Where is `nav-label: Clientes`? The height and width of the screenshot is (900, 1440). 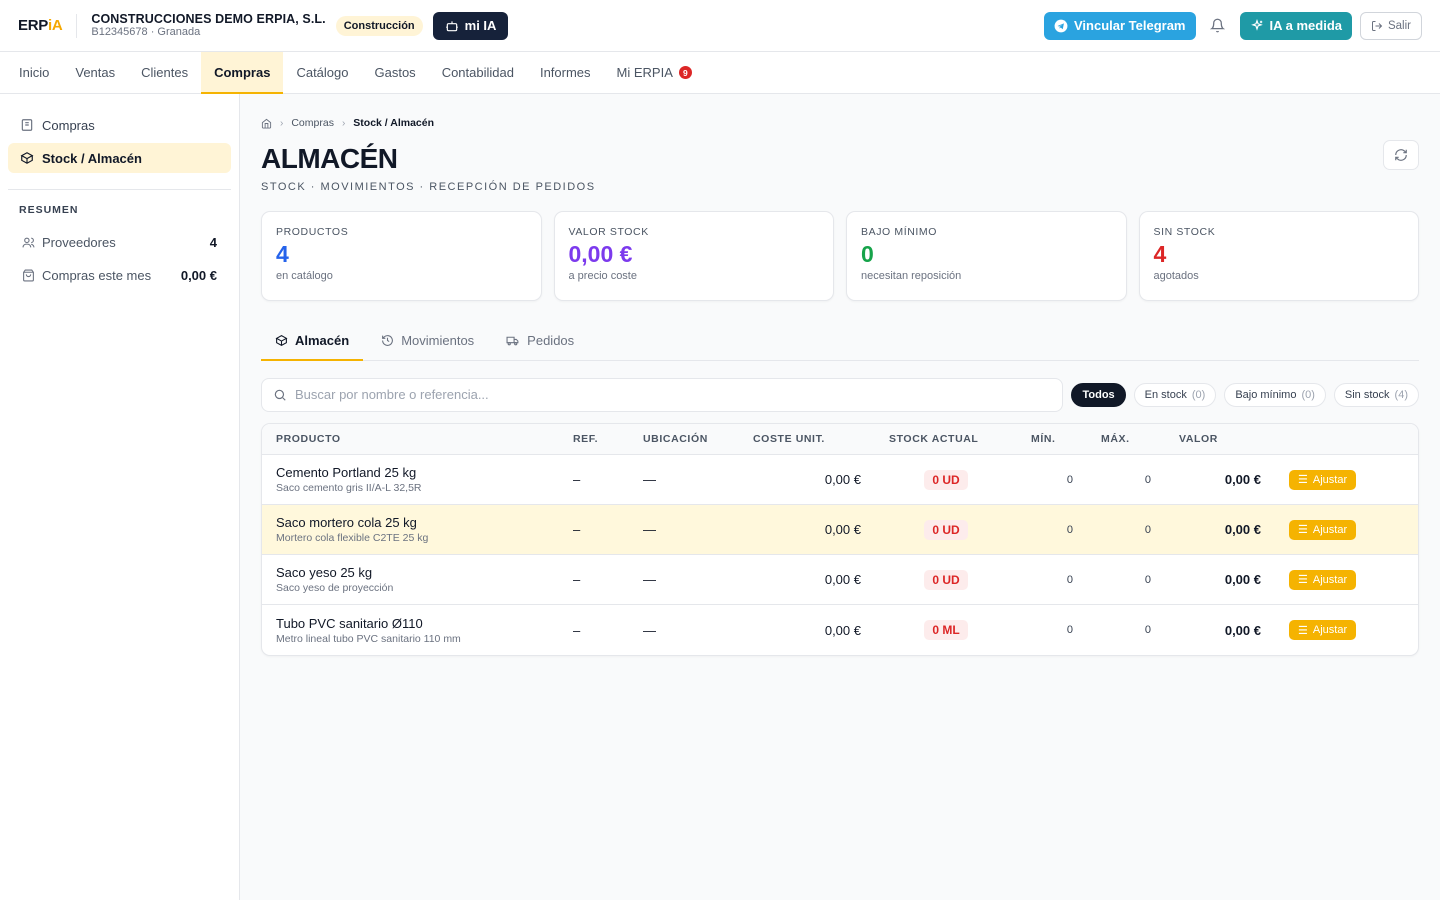
nav-label: Clientes is located at coordinates (165, 72).